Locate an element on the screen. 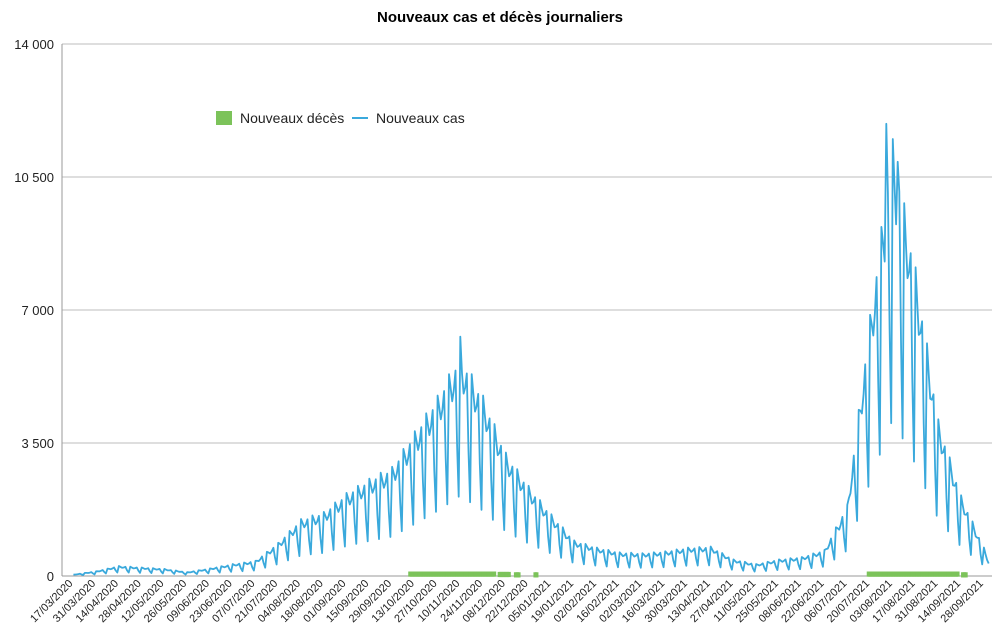 The width and height of the screenshot is (1000, 637). legend-label-deaths: Nouveaux décès is located at coordinates (292, 118).